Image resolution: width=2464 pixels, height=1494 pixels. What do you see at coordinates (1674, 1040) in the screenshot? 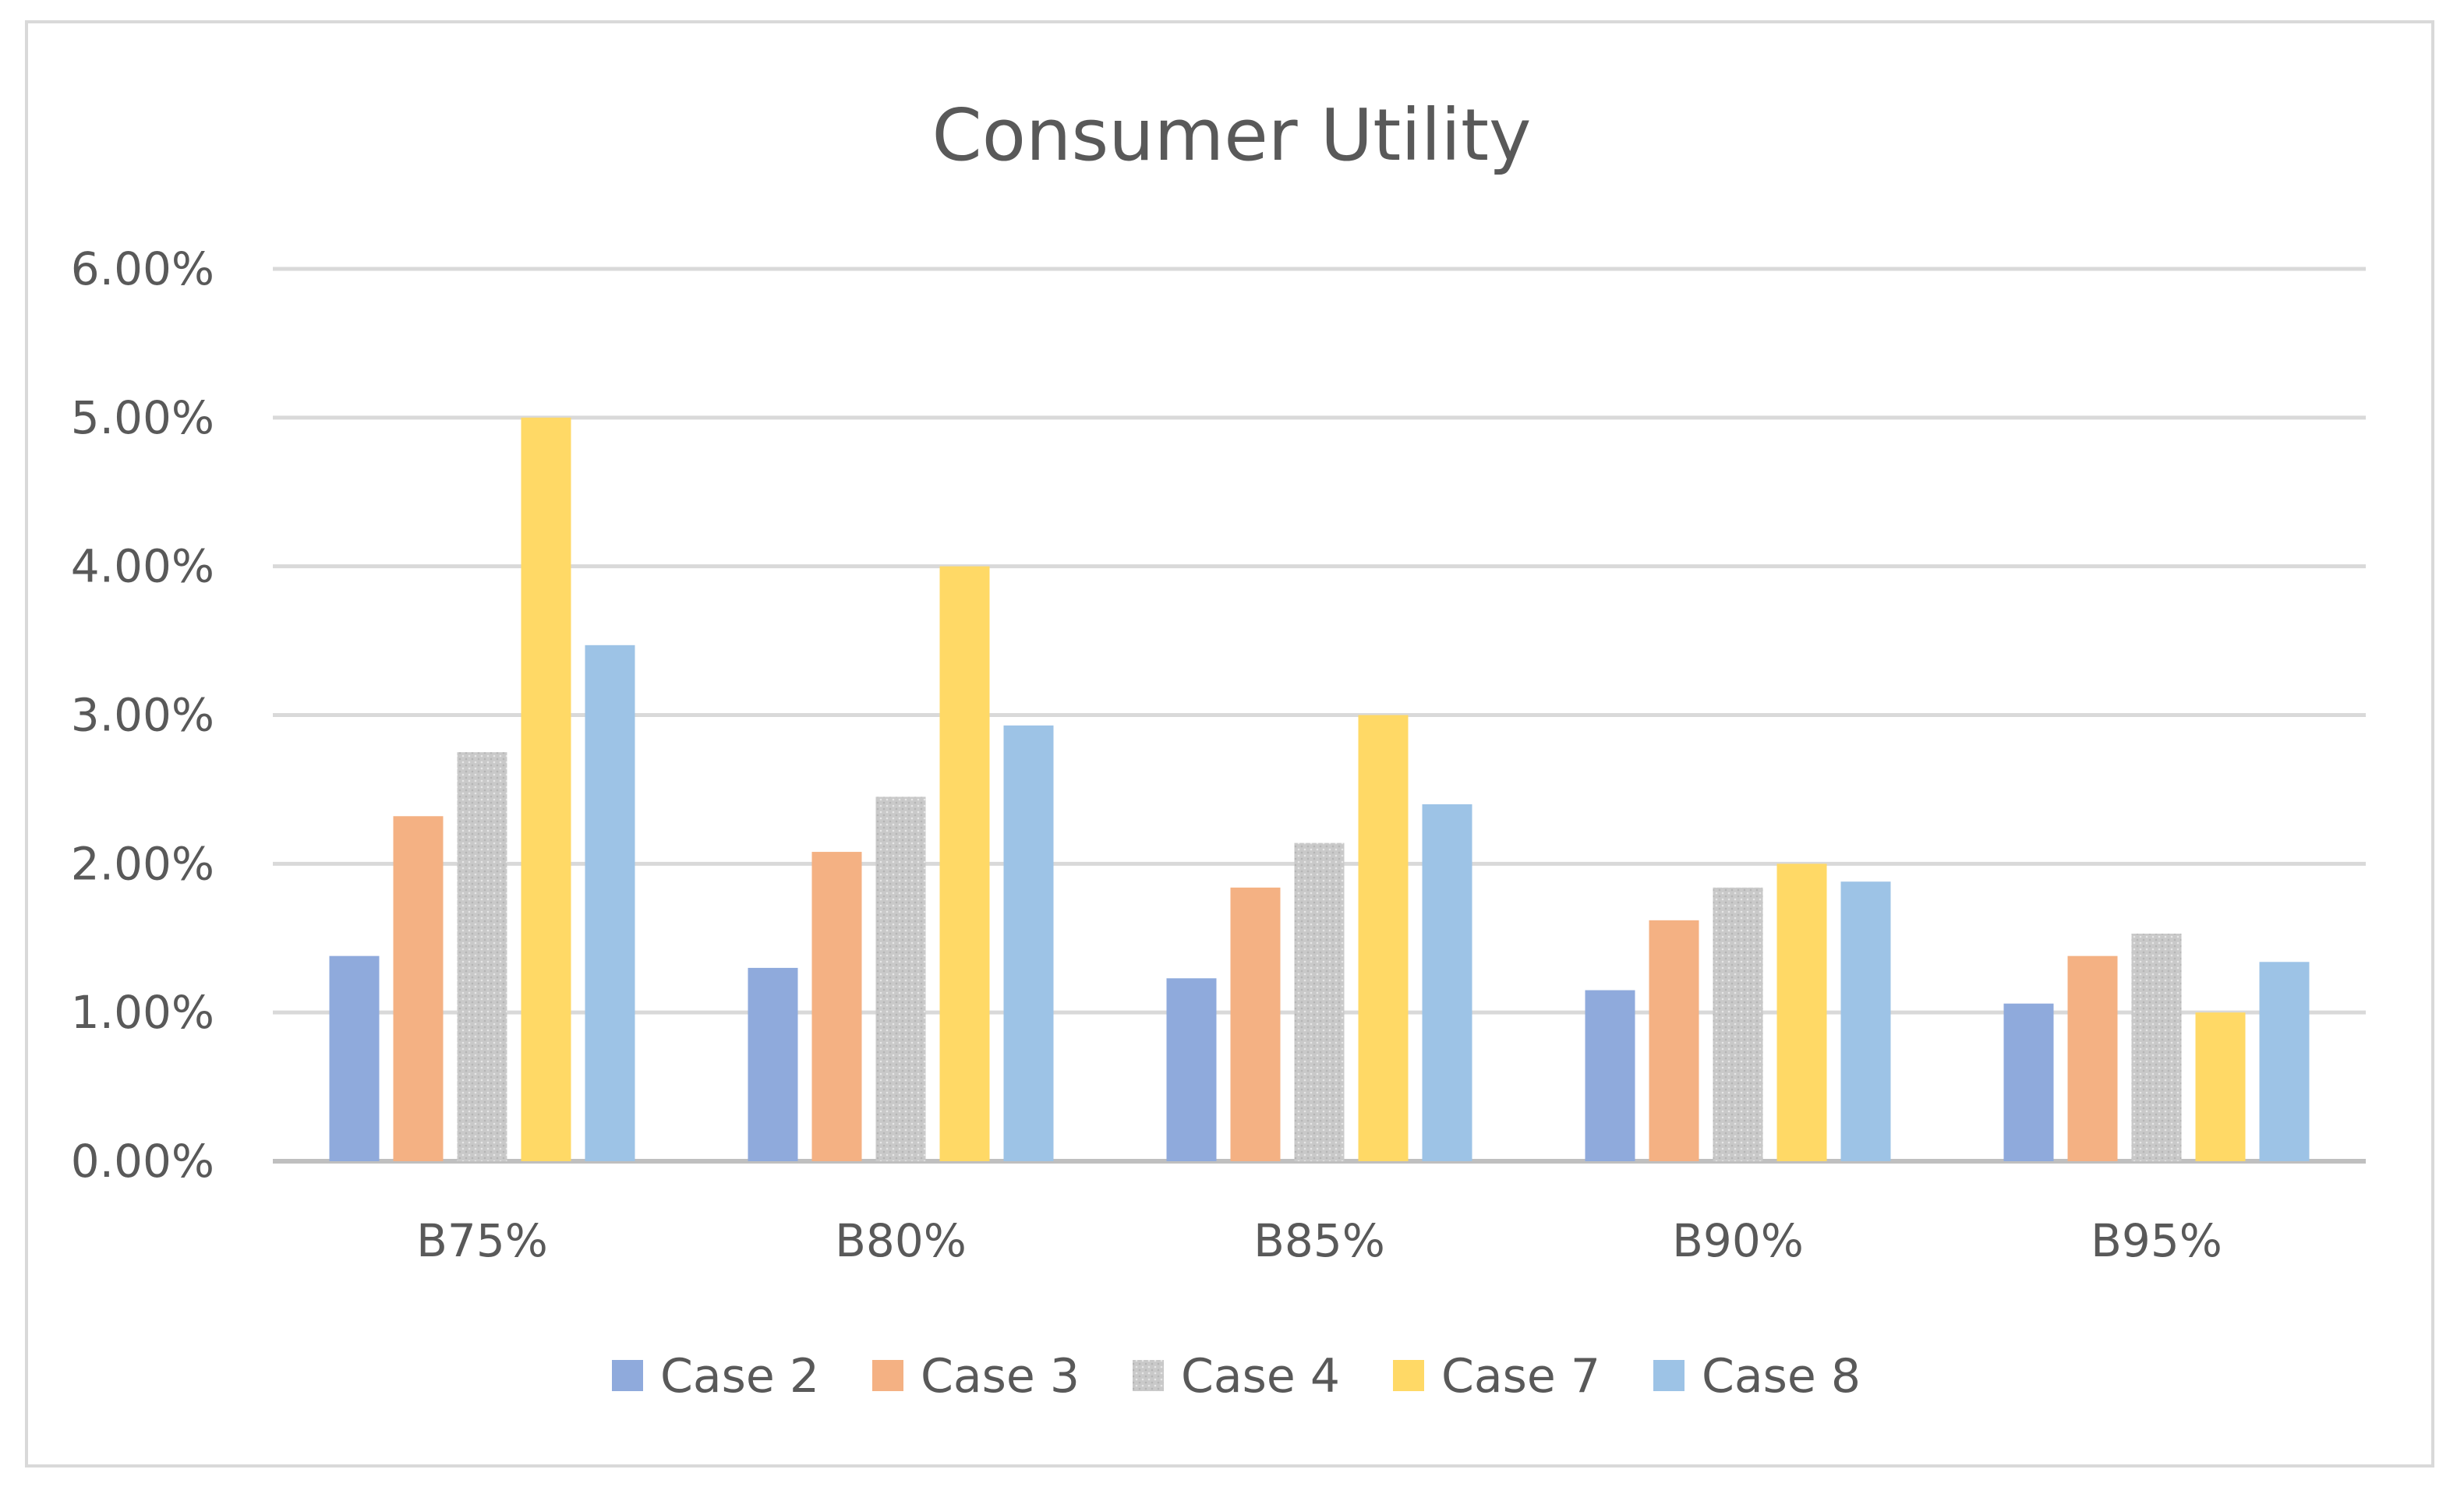
I see `bar-case-3-b90pct` at bounding box center [1674, 1040].